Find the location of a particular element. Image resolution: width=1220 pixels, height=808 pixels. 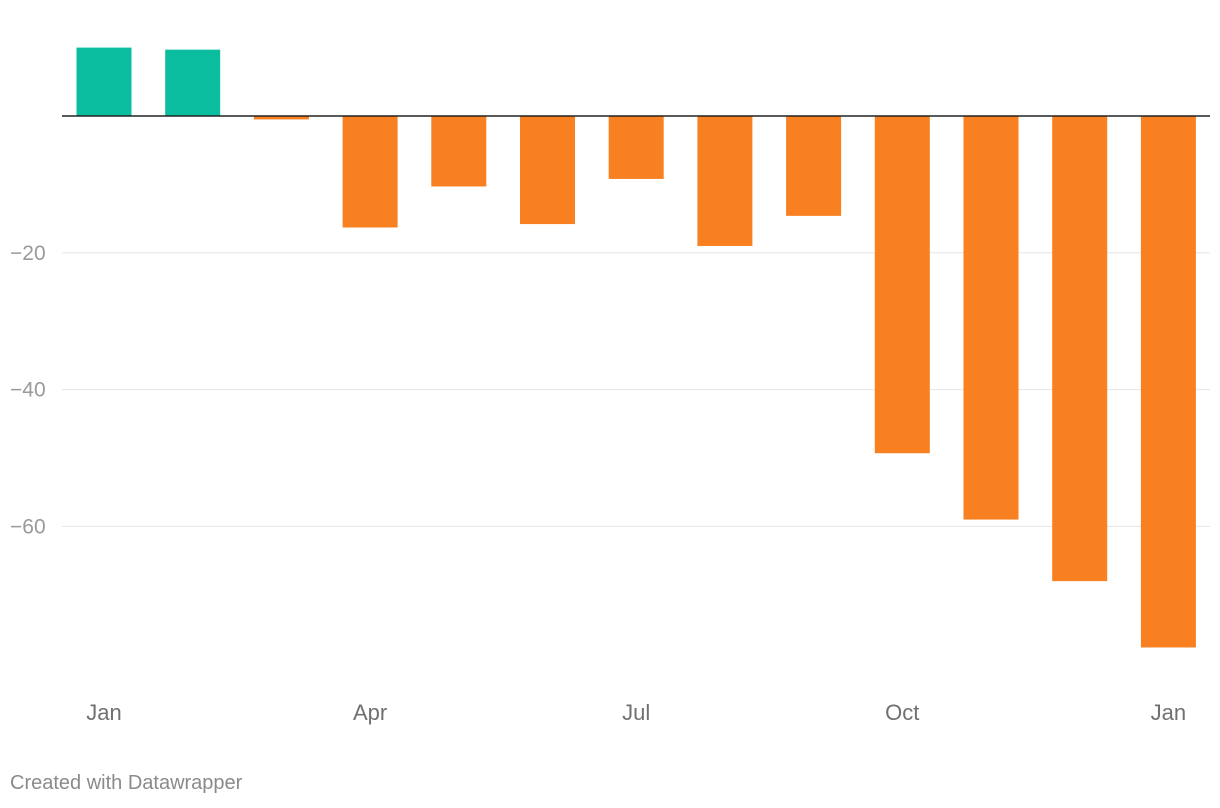

x-tick-label: Oct is located at coordinates (902, 712).